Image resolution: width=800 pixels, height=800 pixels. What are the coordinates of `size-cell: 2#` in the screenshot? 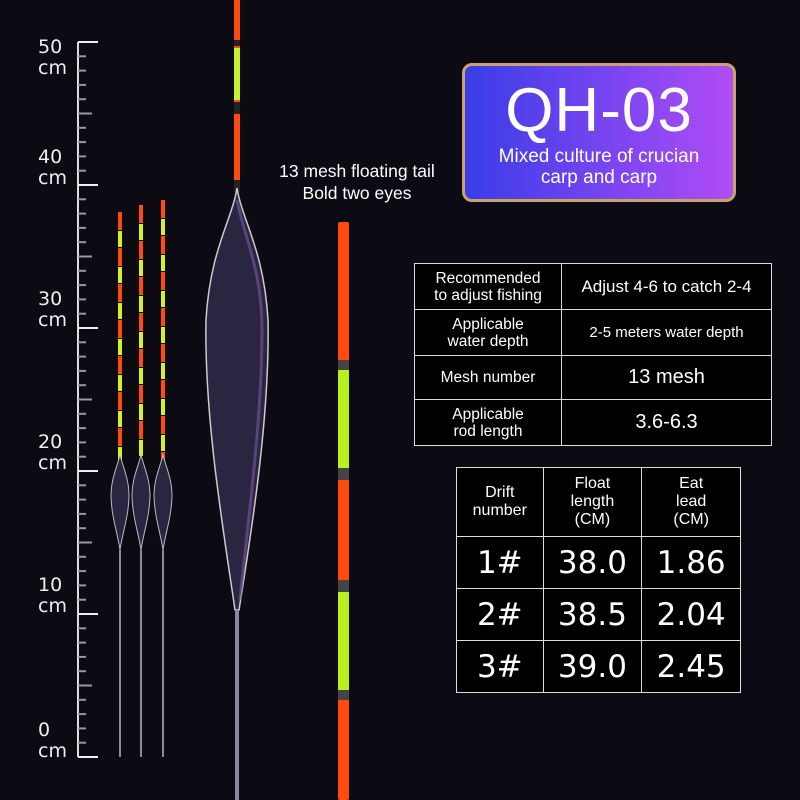 It's located at (500, 614).